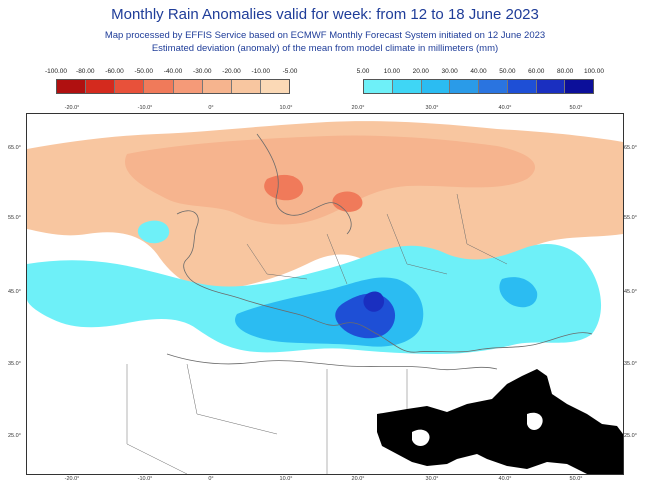  What do you see at coordinates (374, 301) in the screenshot?
I see `wet-anomaly-region-max` at bounding box center [374, 301].